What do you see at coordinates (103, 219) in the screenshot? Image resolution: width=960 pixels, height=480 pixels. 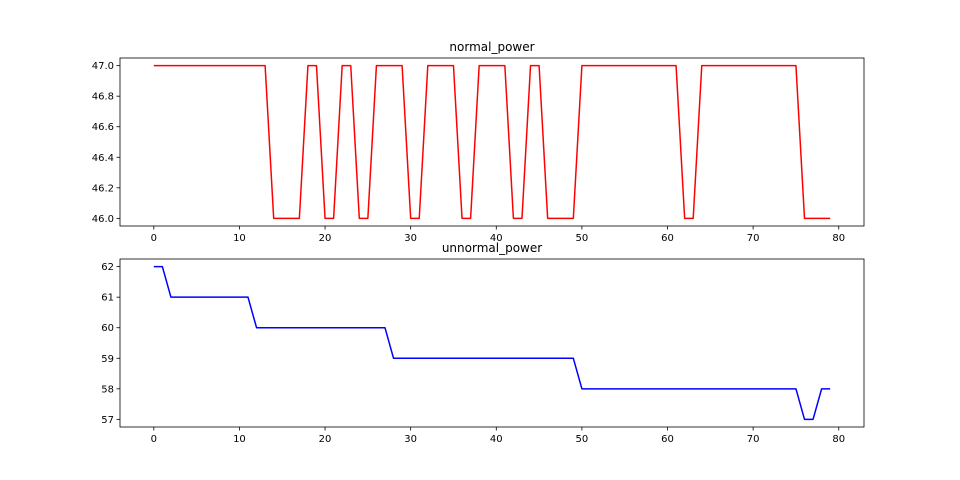 I see `normal-power-y-tick-label: 46.0` at bounding box center [103, 219].